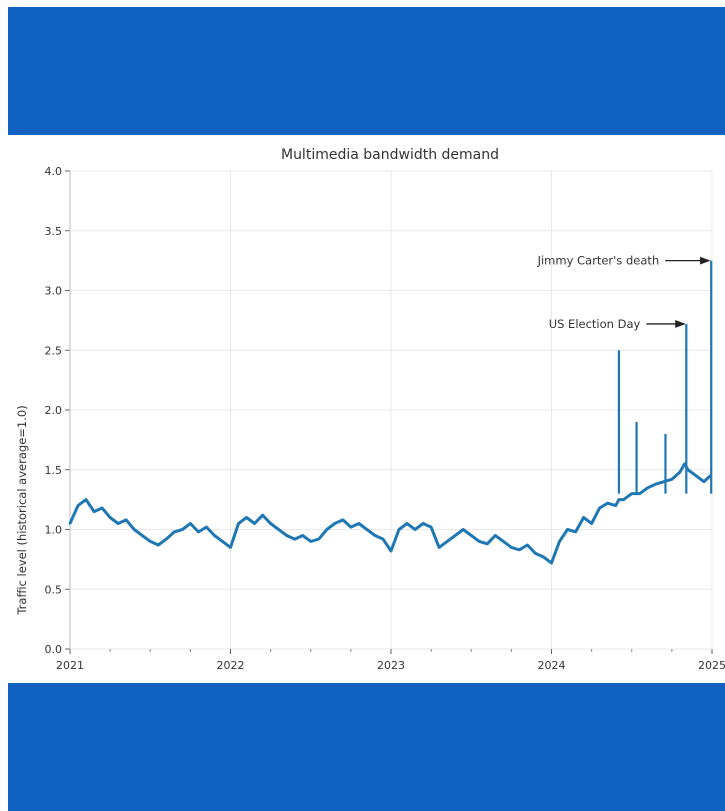  What do you see at coordinates (54, 589) in the screenshot?
I see `y-tick-label: 0.5` at bounding box center [54, 589].